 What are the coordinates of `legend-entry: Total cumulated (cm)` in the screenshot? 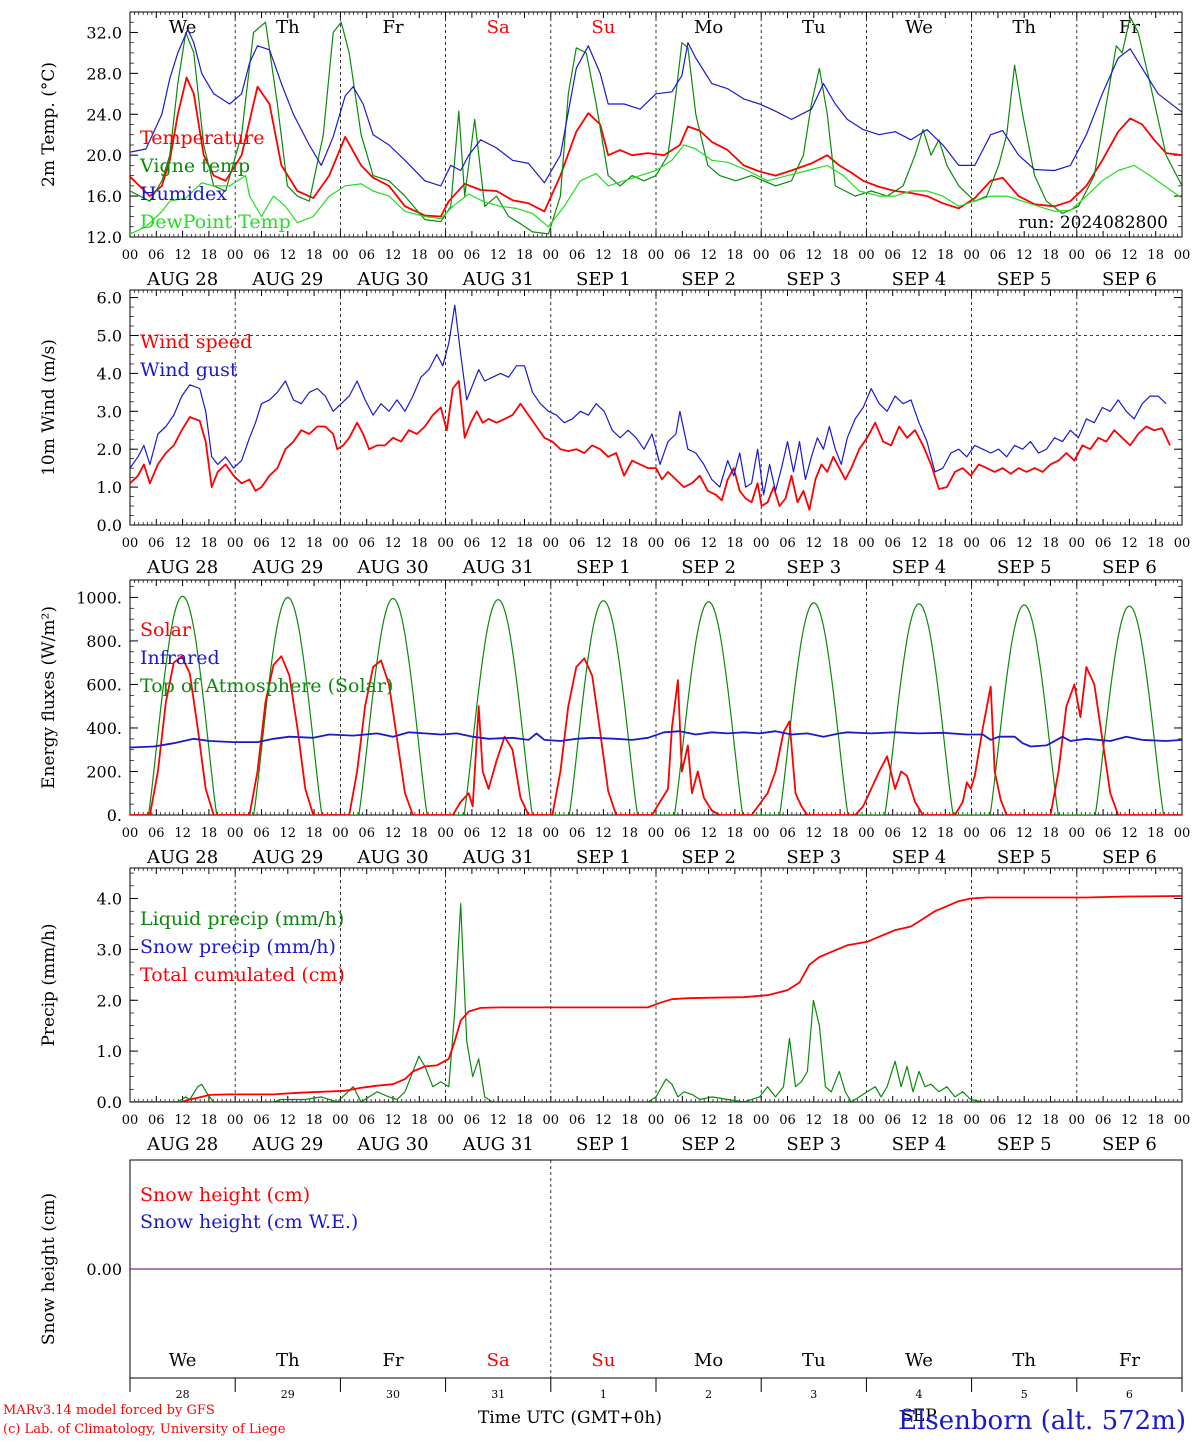 It's located at (242, 975).